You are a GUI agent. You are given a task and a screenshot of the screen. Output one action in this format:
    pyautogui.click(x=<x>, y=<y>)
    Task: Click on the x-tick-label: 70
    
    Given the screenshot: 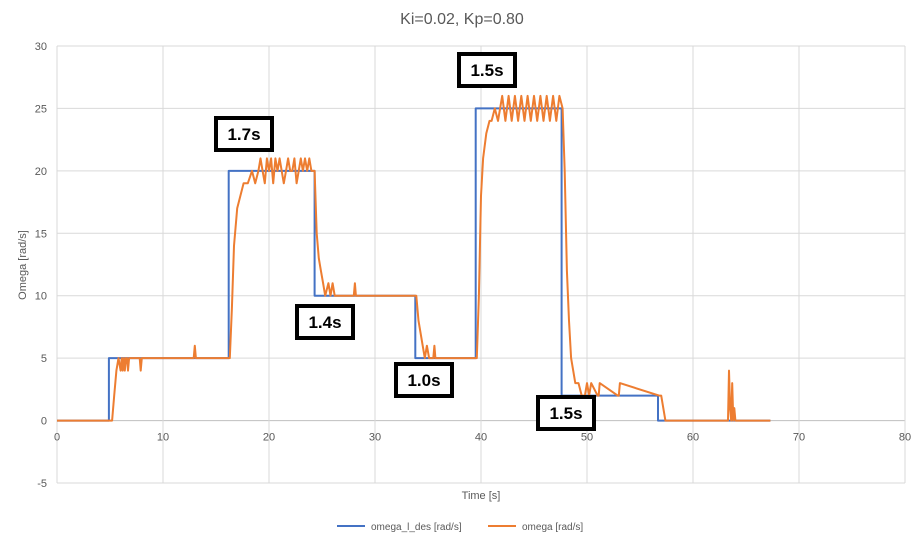 What is the action you would take?
    pyautogui.click(x=799, y=438)
    